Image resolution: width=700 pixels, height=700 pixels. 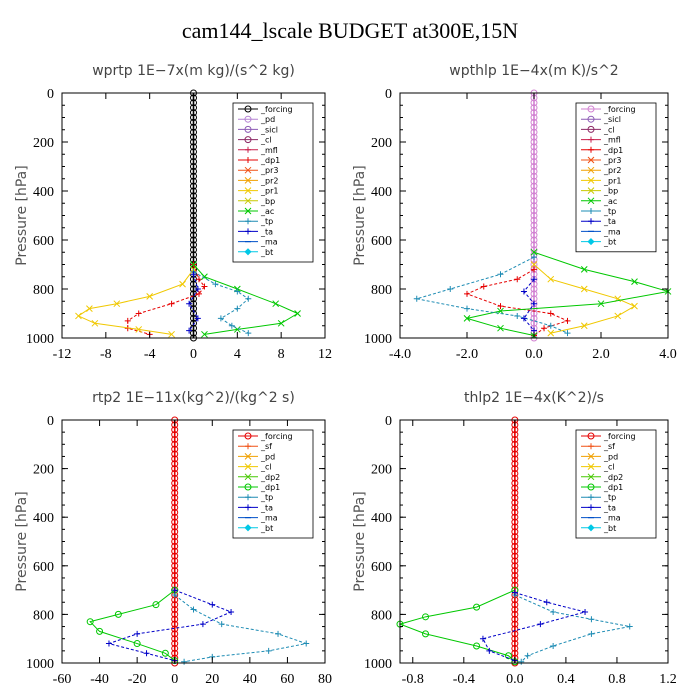 What do you see at coordinates (668, 354) in the screenshot?
I see `x-tick-label: 4.0` at bounding box center [668, 354].